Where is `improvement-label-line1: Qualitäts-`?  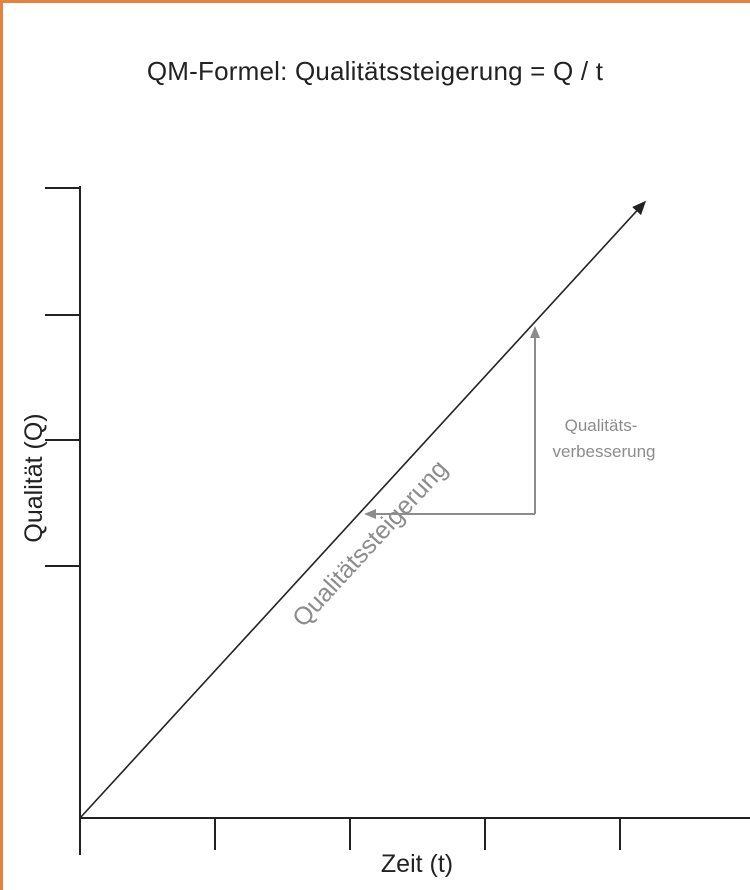
improvement-label-line1: Qualitäts- is located at coordinates (601, 425).